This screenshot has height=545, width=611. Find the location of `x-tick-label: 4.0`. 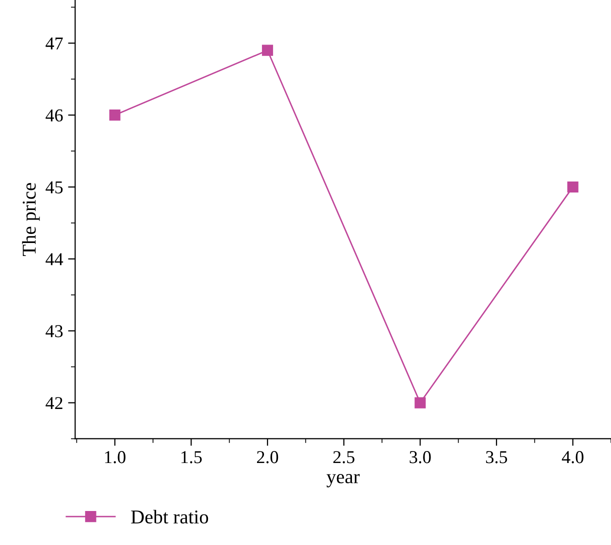

x-tick-label: 4.0 is located at coordinates (573, 457).